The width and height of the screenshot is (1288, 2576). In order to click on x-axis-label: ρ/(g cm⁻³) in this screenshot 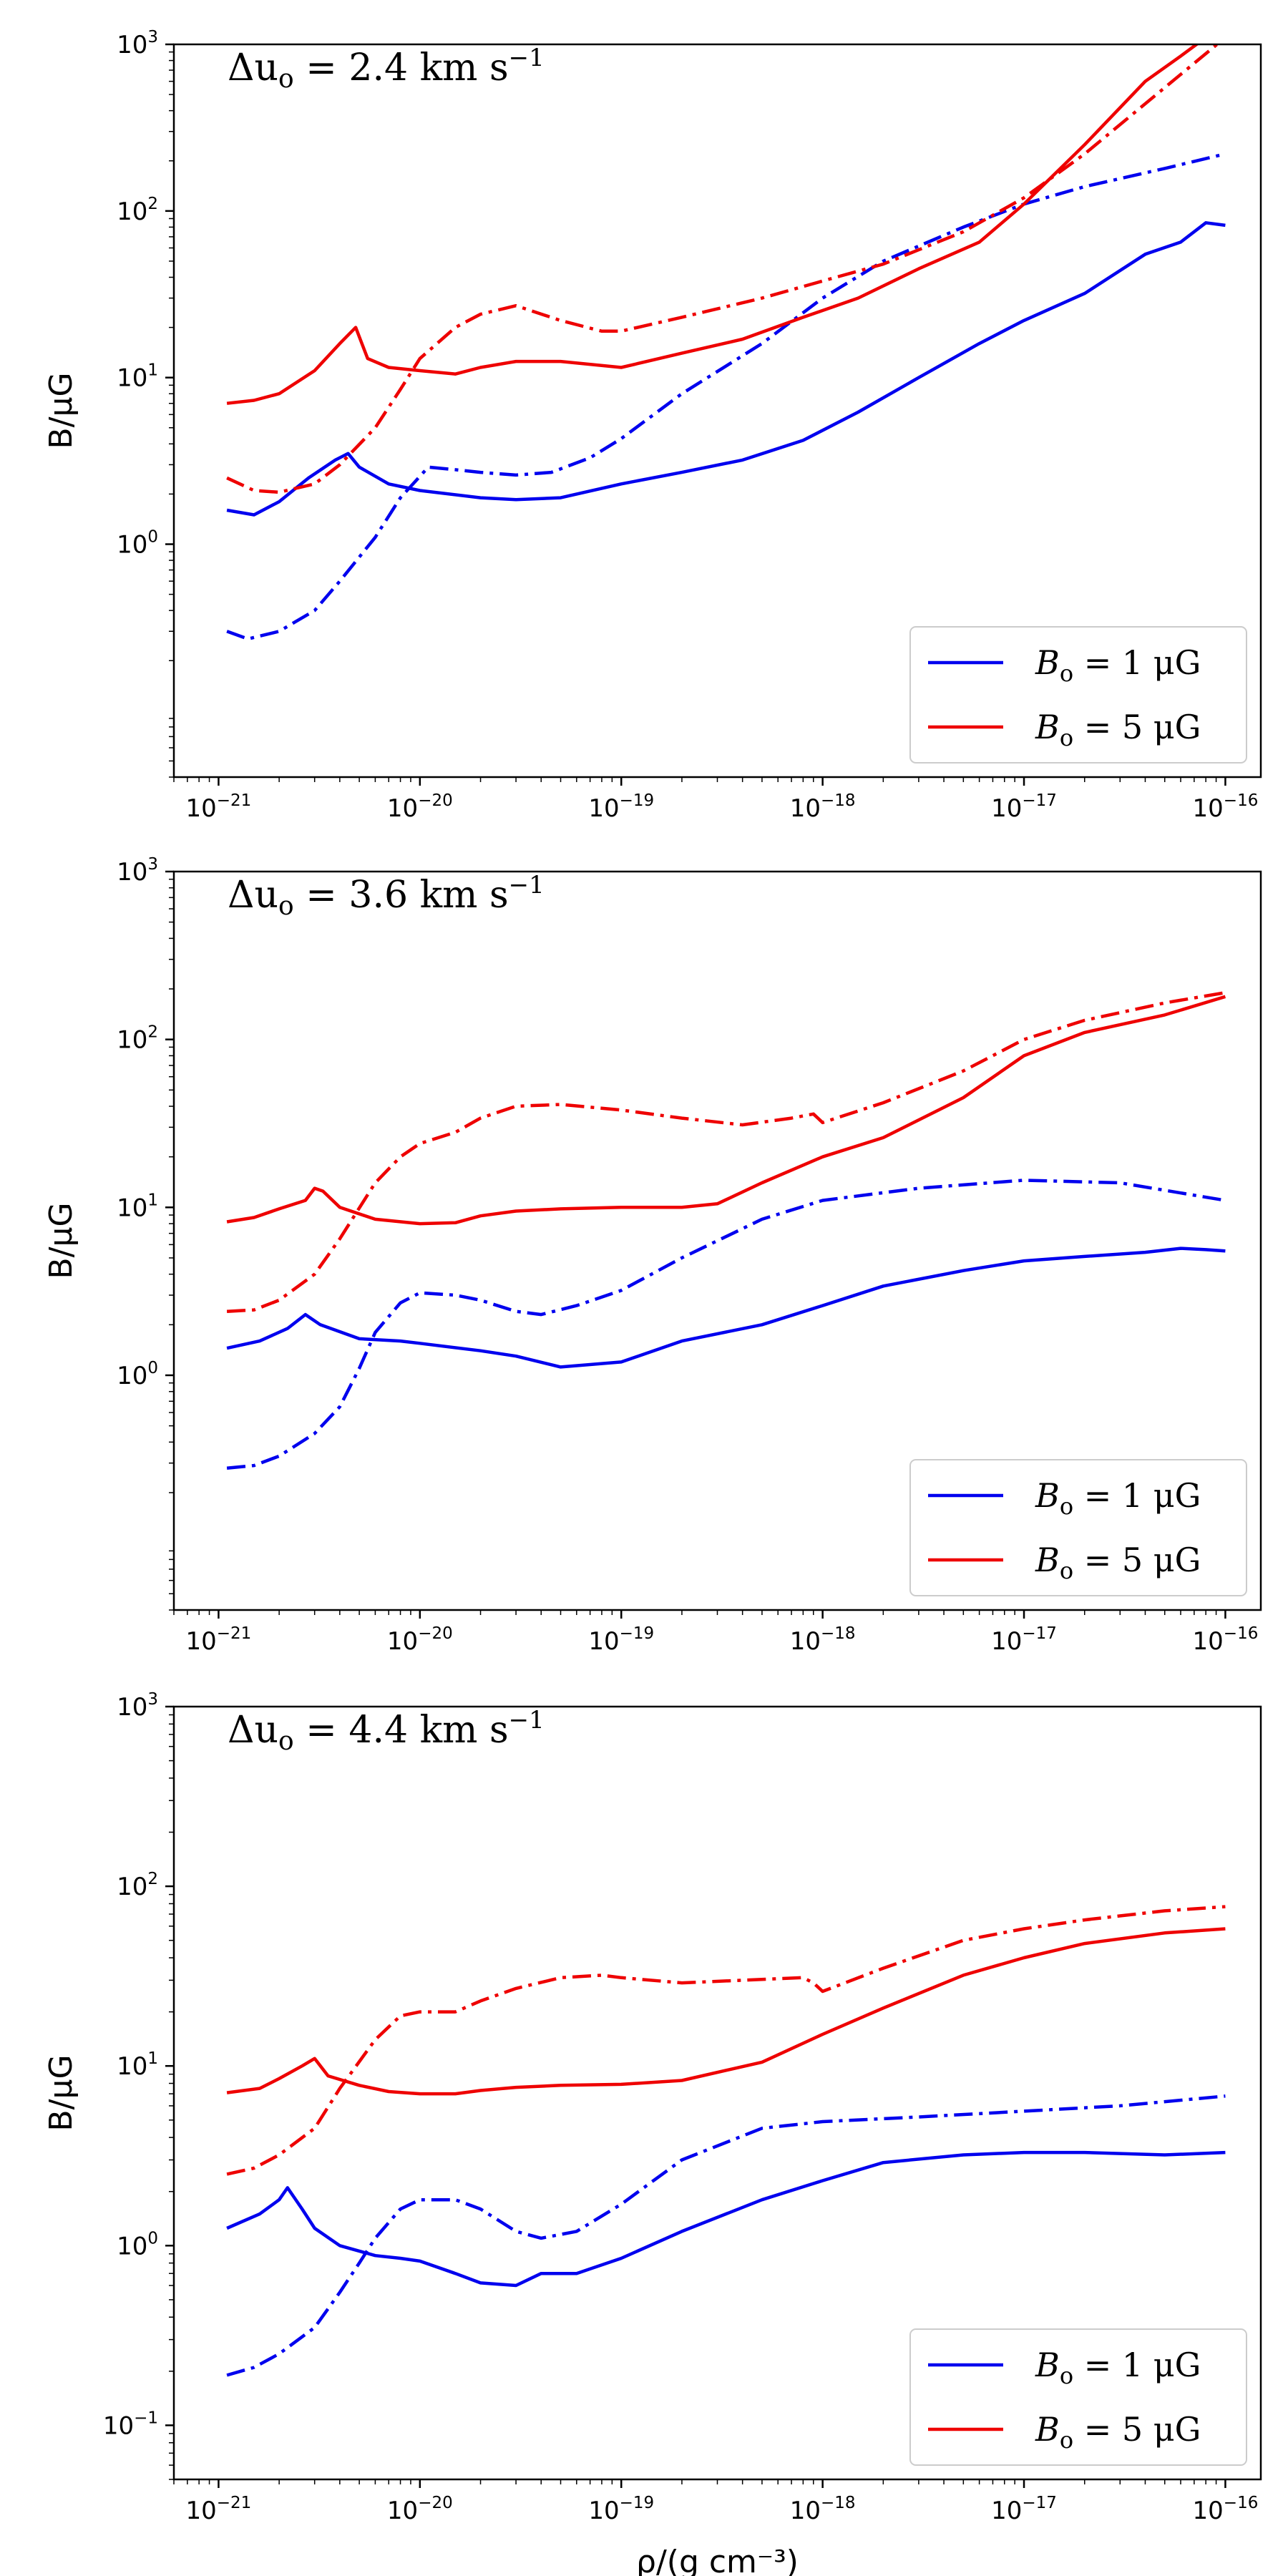, I will do `click(717, 2560)`.